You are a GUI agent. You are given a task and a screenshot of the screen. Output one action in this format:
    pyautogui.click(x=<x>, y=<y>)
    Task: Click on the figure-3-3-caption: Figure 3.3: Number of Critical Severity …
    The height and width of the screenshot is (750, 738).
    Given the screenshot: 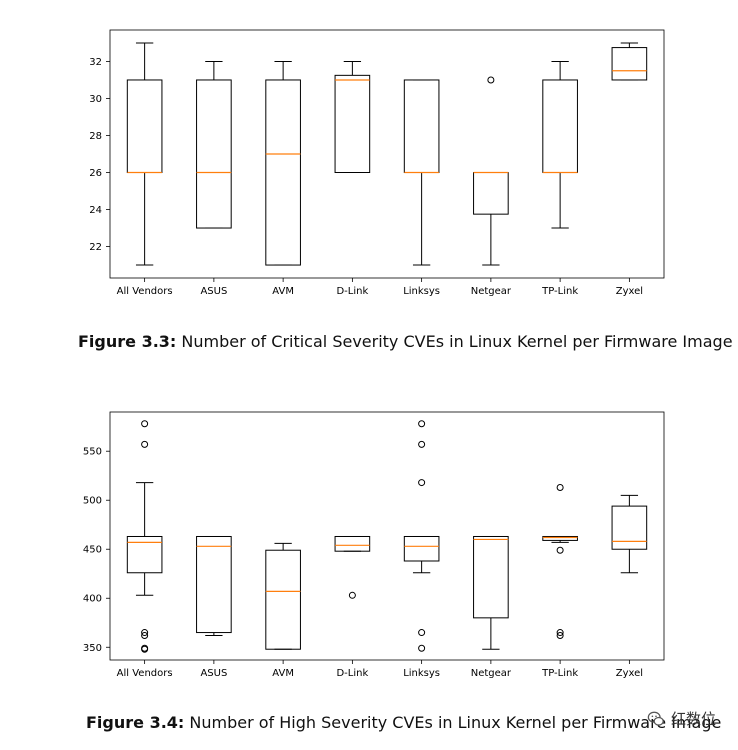 What is the action you would take?
    pyautogui.click(x=405, y=341)
    